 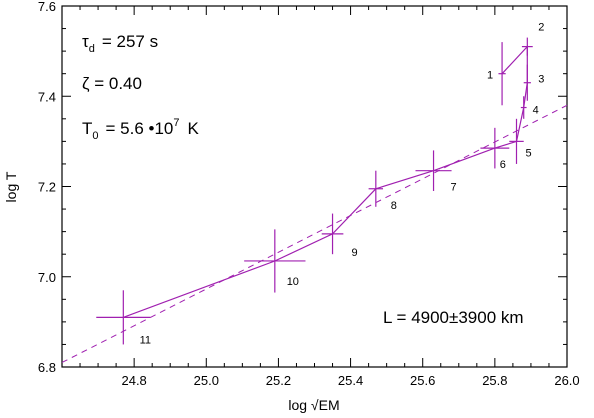 I want to click on length-annotation: L = 4900±3900 km, so click(x=453, y=317).